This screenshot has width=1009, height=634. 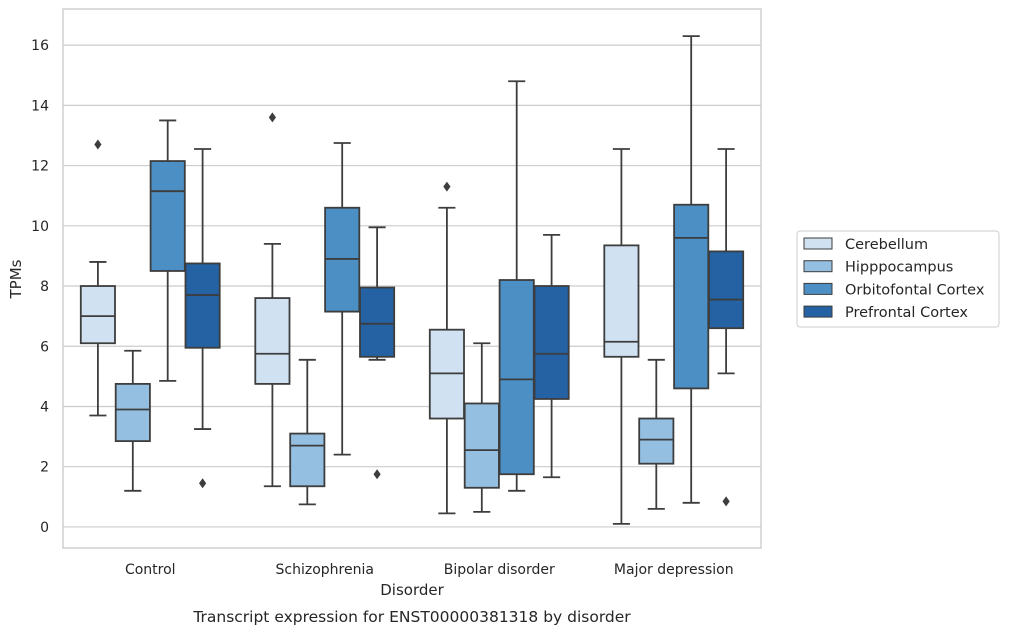 What do you see at coordinates (44, 528) in the screenshot?
I see `y-tick-label-0: 0` at bounding box center [44, 528].